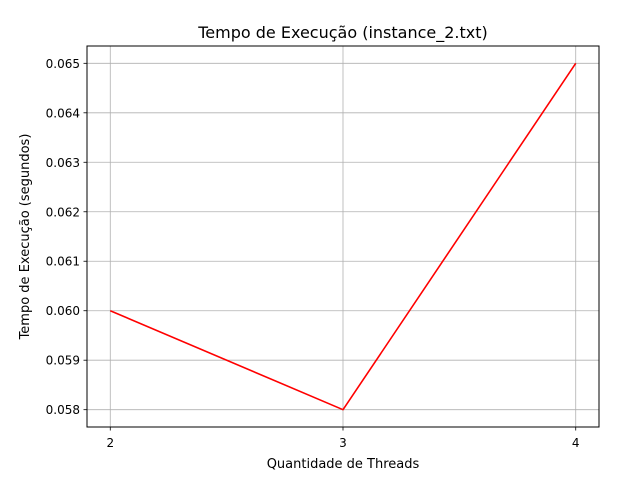 The height and width of the screenshot is (480, 640). What do you see at coordinates (63, 113) in the screenshot?
I see `y-tick-label: 0.064` at bounding box center [63, 113].